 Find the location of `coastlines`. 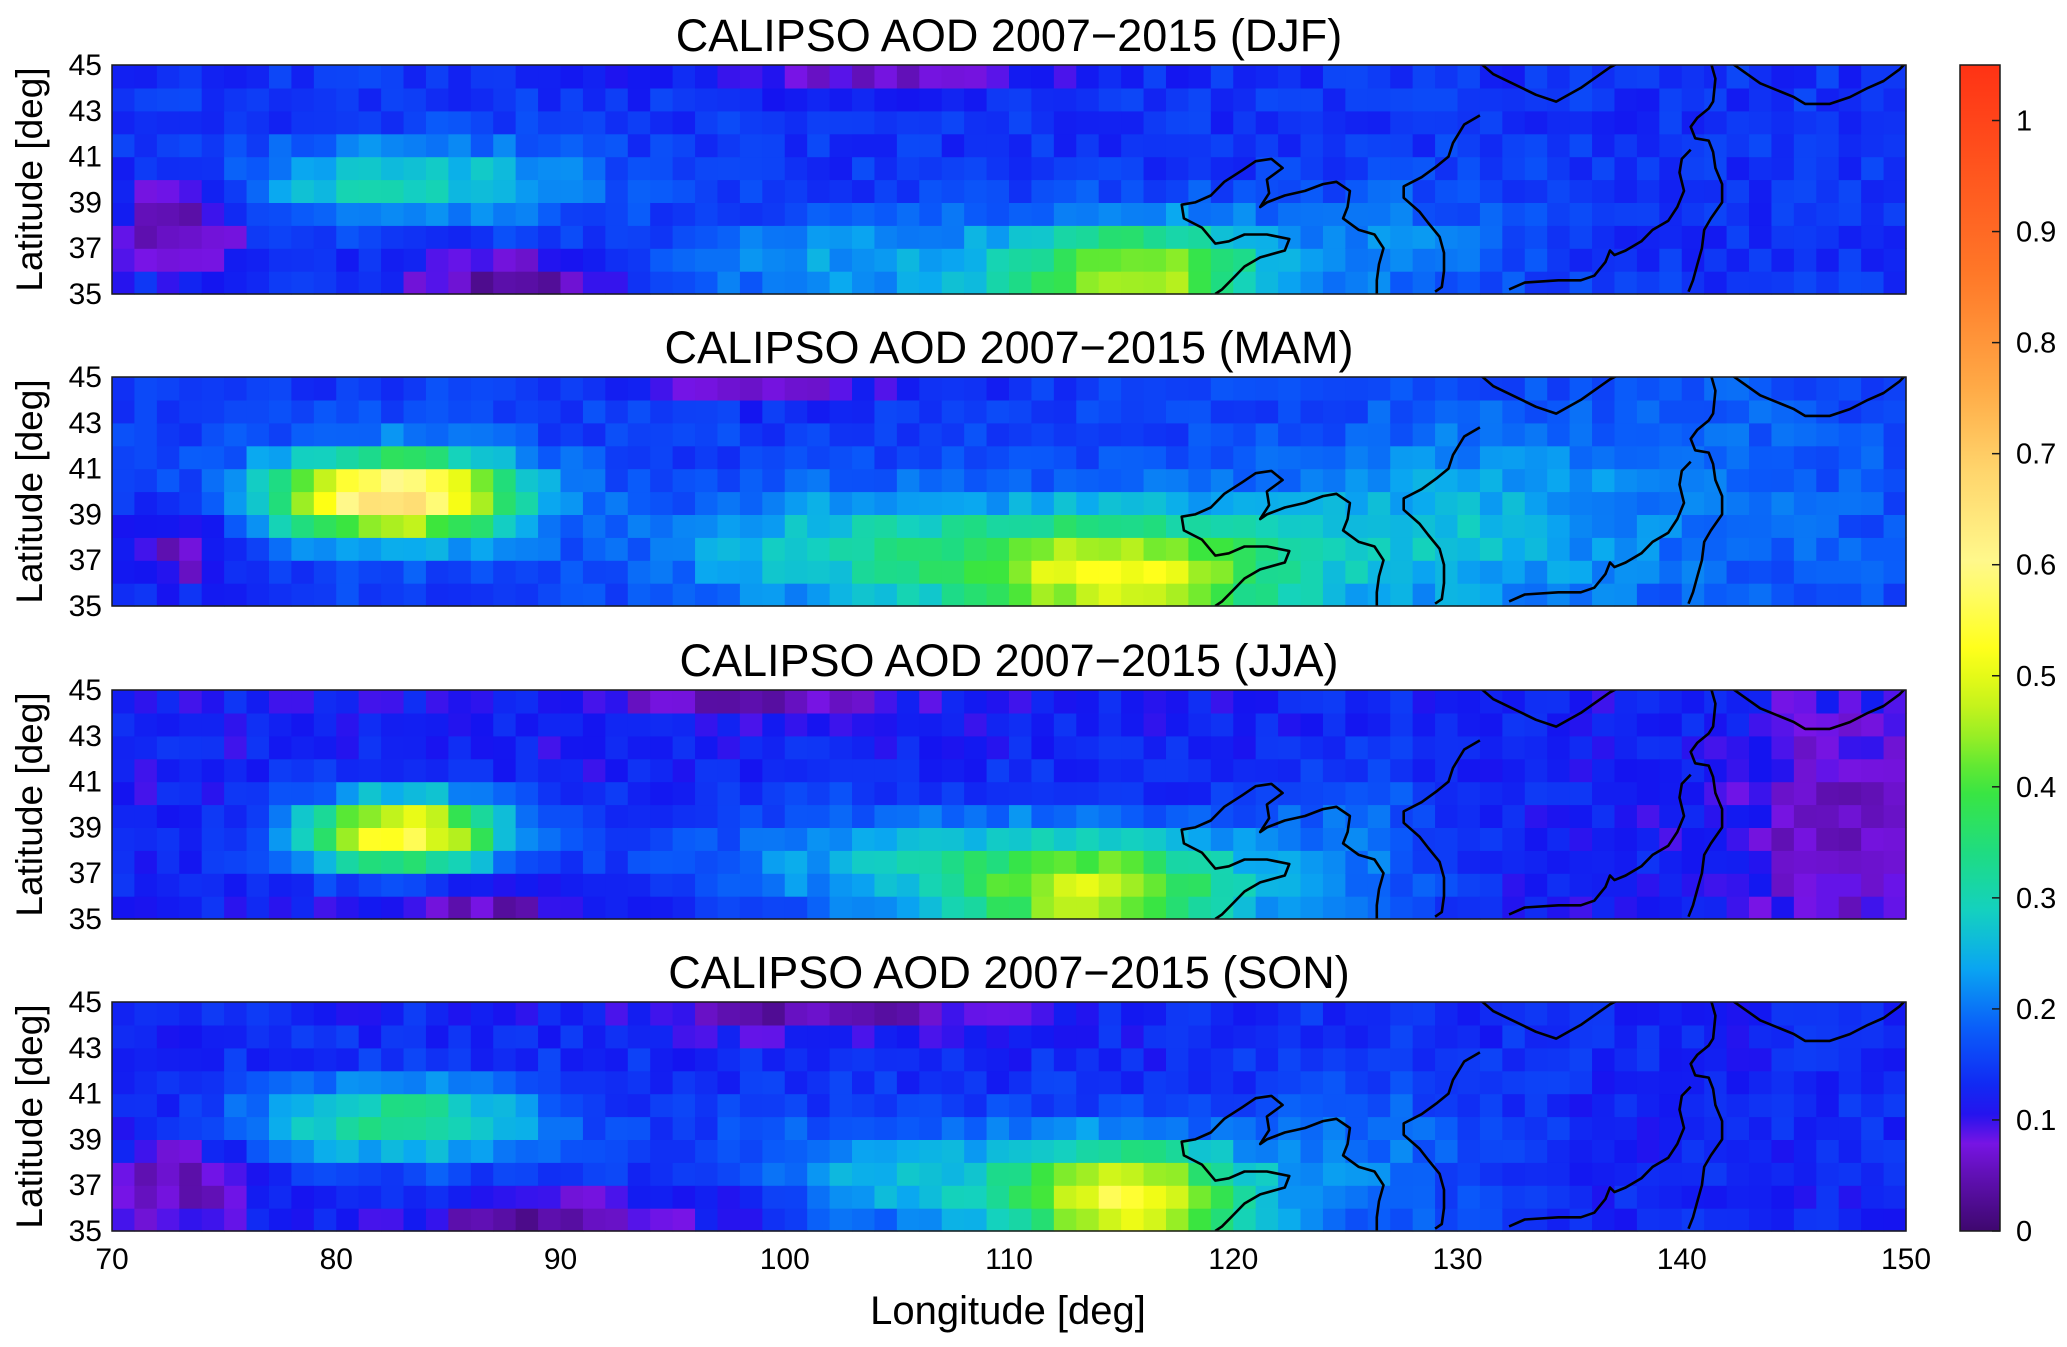

coastlines is located at coordinates (1543, 804).